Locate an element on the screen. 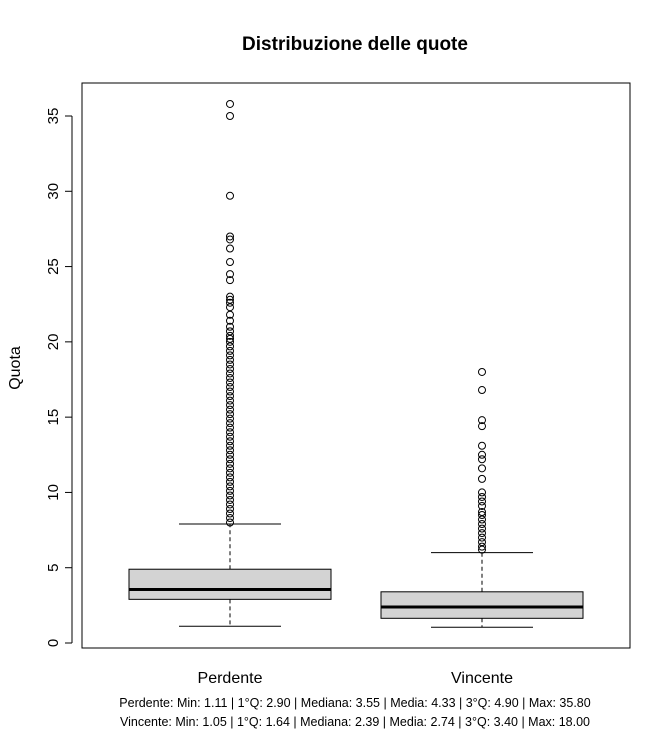 This screenshot has width=672, height=753. iqr-box-perdente is located at coordinates (230, 584).